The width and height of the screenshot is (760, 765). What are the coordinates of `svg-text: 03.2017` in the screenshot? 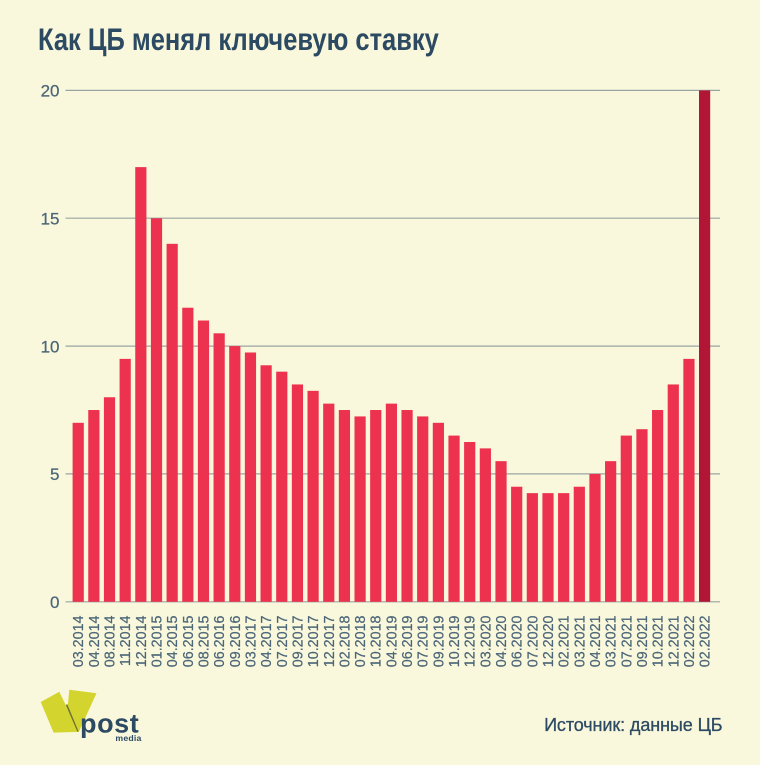 It's located at (251, 641).